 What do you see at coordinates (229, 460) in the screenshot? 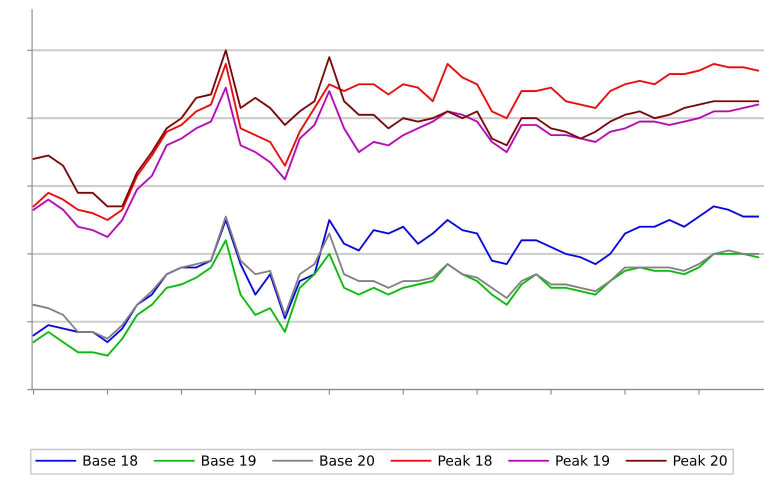
I see `legend-label: Base 19` at bounding box center [229, 460].